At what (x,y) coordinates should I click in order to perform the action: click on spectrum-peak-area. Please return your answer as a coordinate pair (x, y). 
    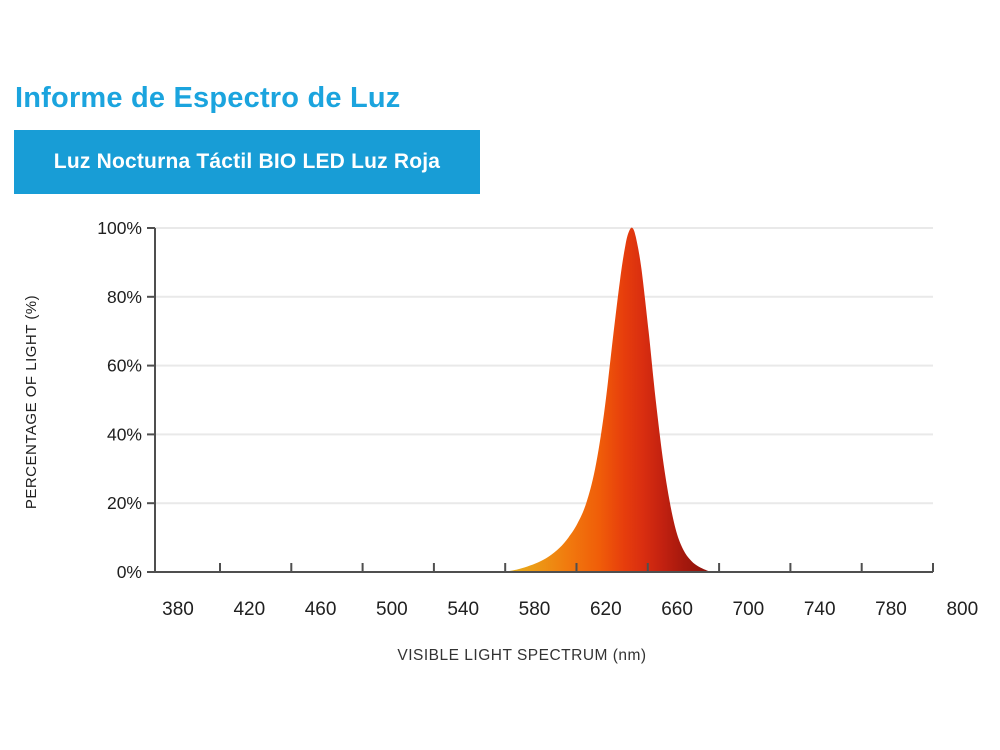
    Looking at the image, I should click on (607, 400).